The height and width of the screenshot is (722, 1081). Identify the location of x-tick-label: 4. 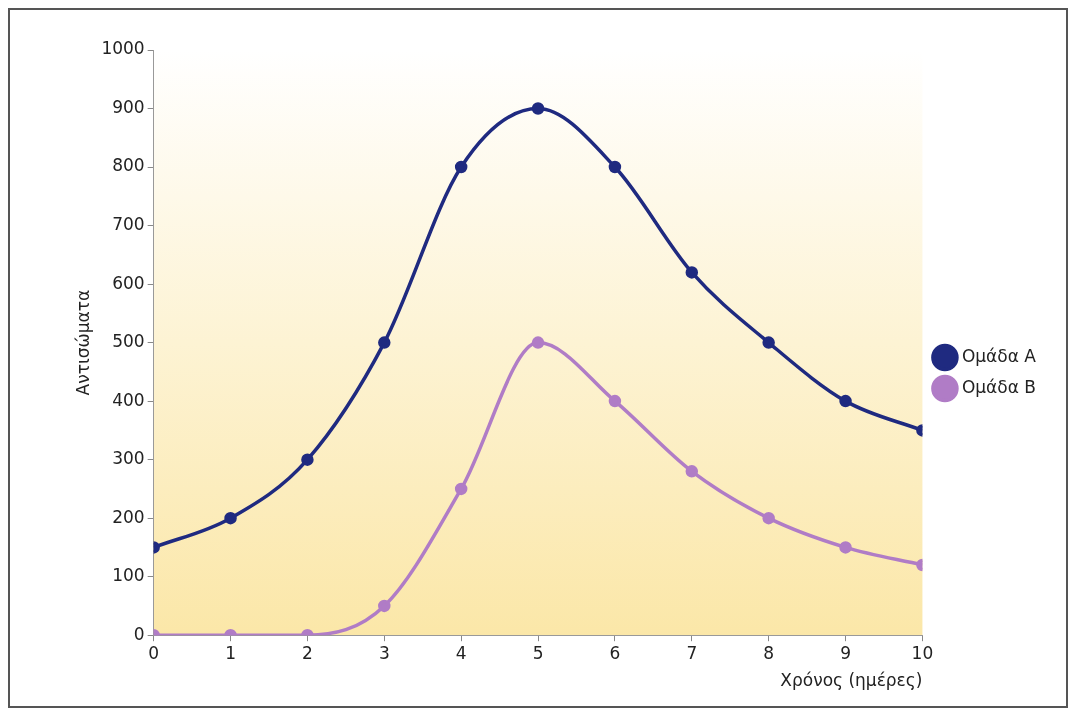
(461, 652).